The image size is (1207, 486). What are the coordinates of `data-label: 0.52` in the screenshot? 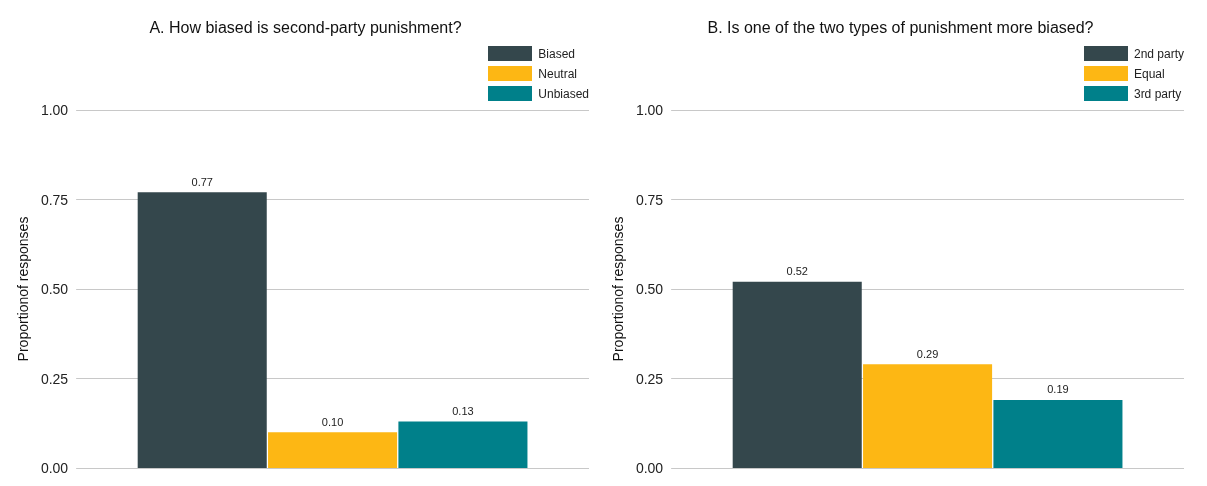 It's located at (797, 271).